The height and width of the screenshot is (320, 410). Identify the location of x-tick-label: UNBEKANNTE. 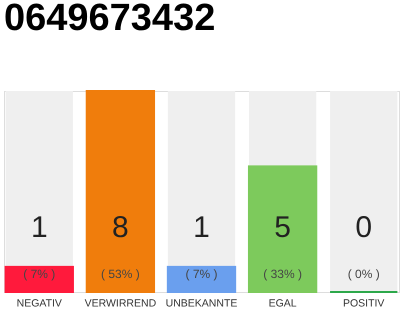
(202, 304).